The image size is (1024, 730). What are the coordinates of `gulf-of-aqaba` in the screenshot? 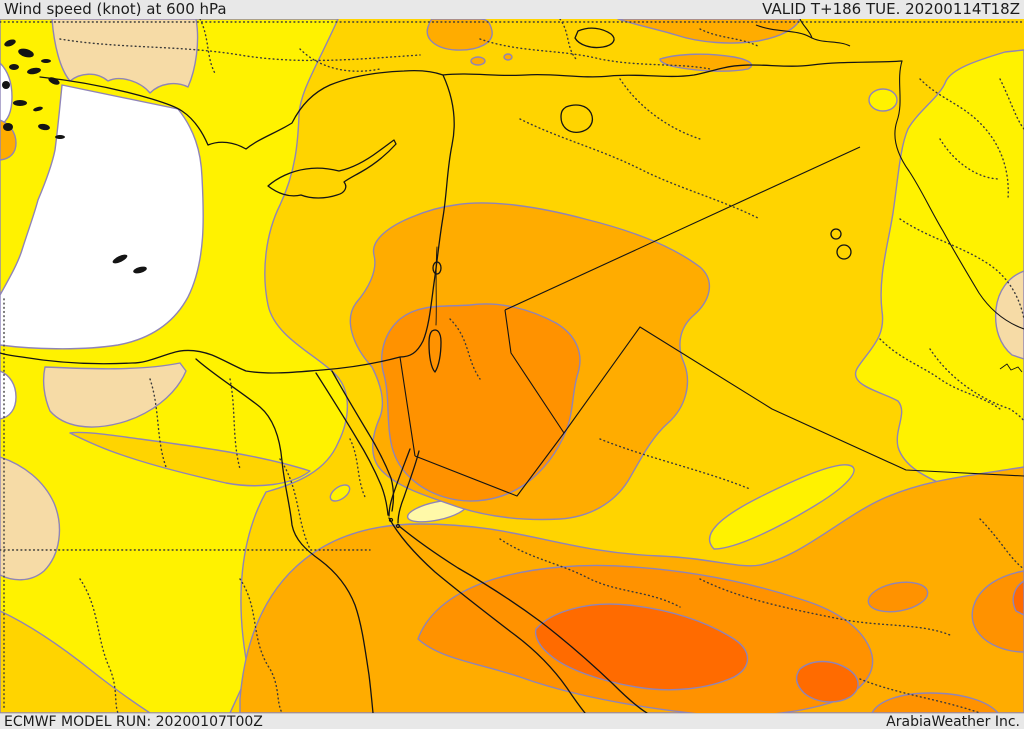 It's located at (404, 486).